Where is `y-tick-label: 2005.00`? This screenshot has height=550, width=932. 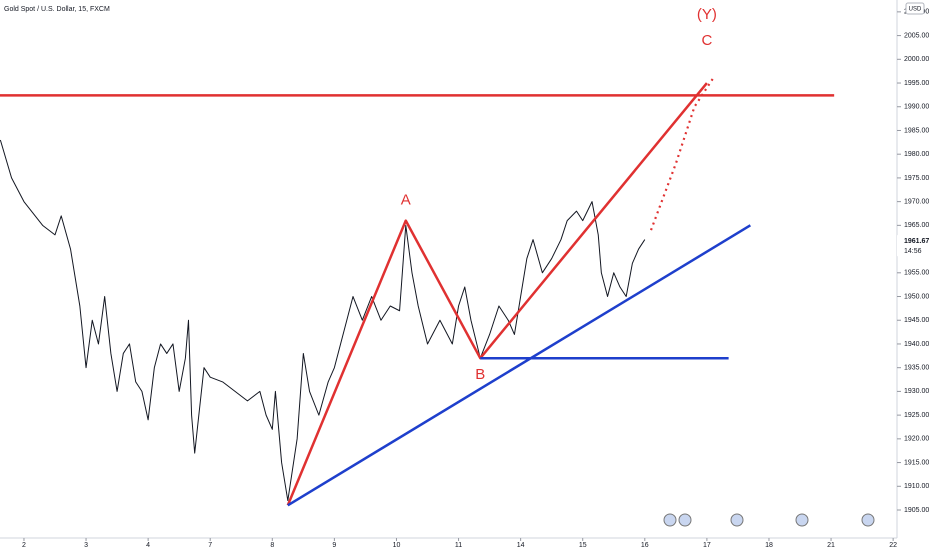
y-tick-label: 2005.00 is located at coordinates (916, 35).